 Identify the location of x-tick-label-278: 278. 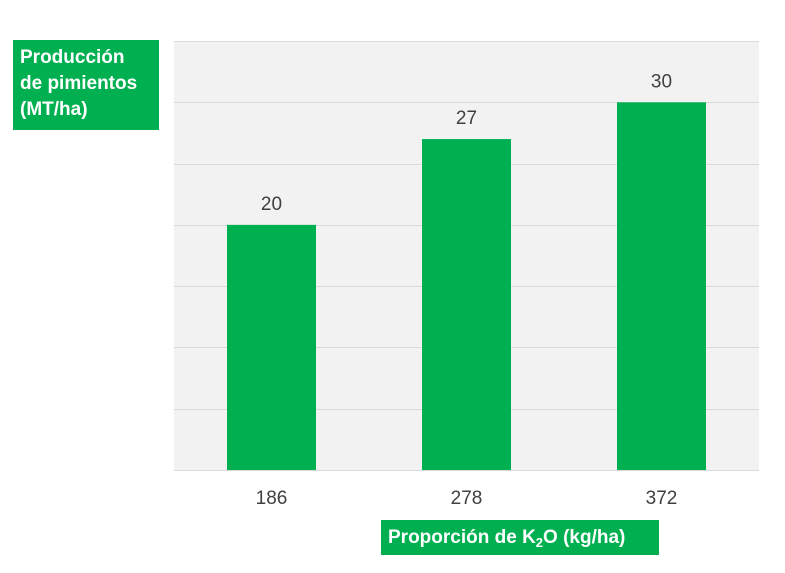
(467, 498).